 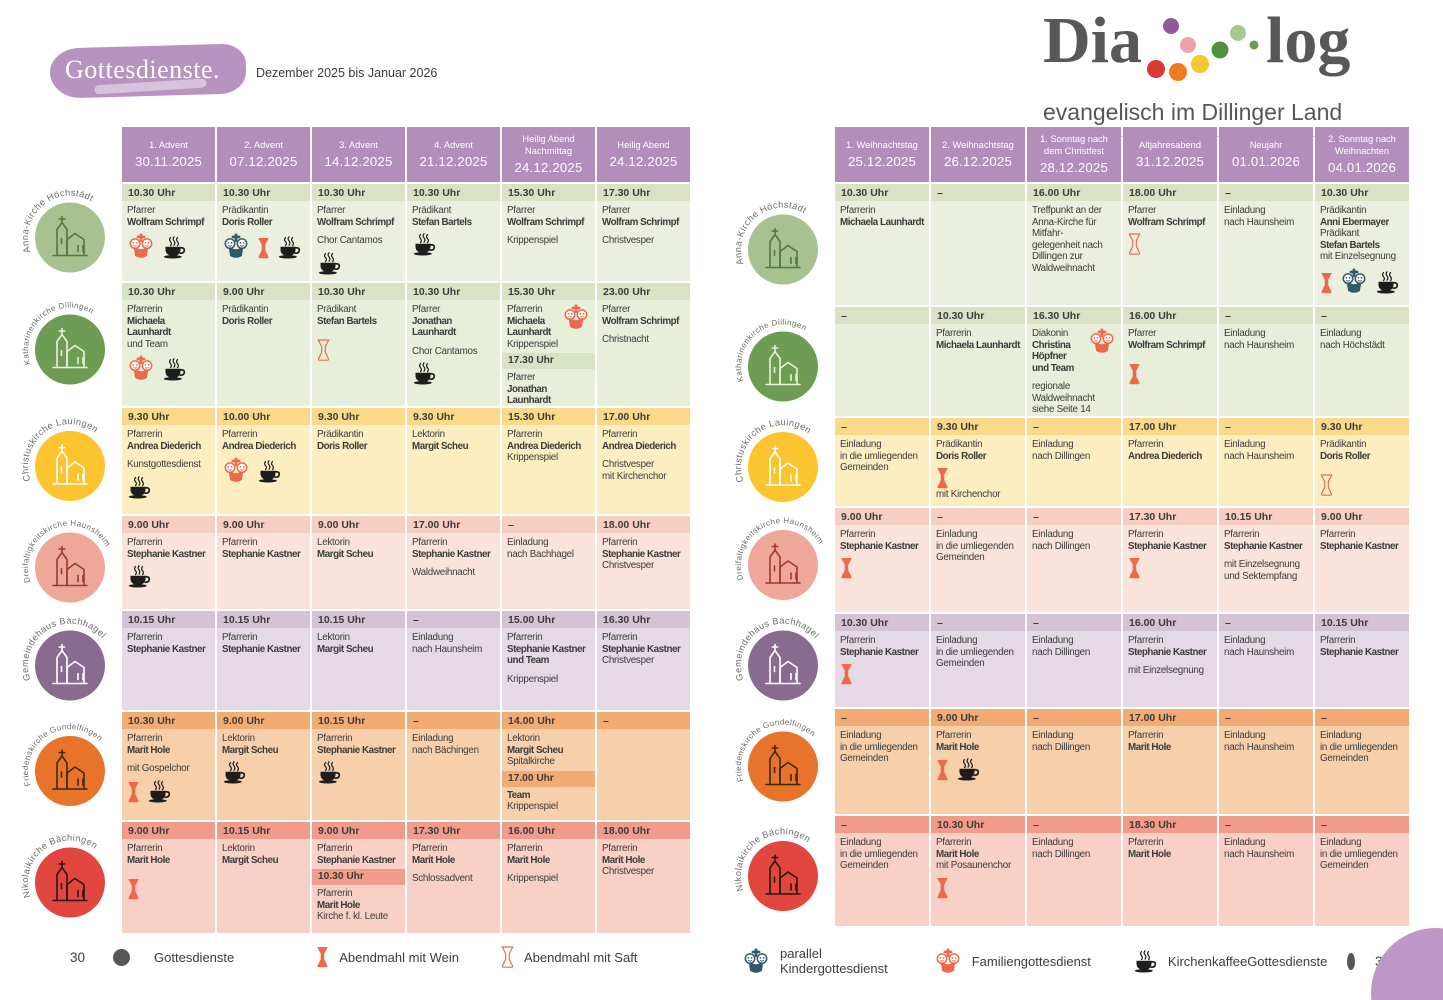 What do you see at coordinates (1170, 315) in the screenshot?
I see `cell-time: 16.00 Uhr` at bounding box center [1170, 315].